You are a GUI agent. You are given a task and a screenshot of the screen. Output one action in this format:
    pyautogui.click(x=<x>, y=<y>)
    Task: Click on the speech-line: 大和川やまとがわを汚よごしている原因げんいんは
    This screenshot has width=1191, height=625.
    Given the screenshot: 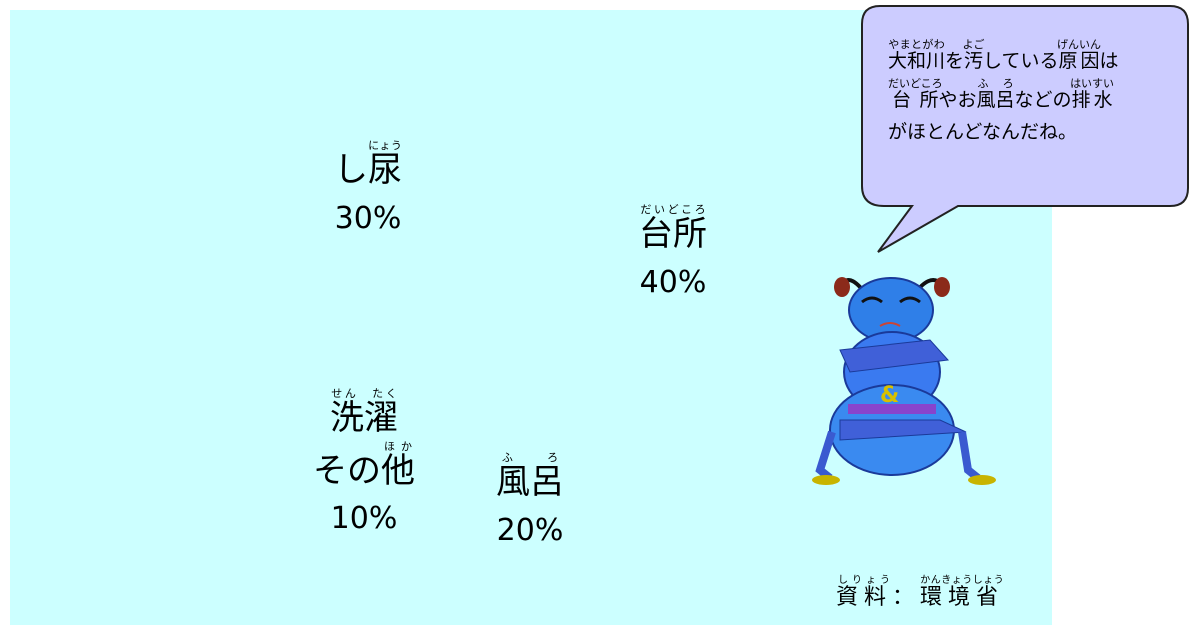 What is the action you would take?
    pyautogui.click(x=1003, y=57)
    